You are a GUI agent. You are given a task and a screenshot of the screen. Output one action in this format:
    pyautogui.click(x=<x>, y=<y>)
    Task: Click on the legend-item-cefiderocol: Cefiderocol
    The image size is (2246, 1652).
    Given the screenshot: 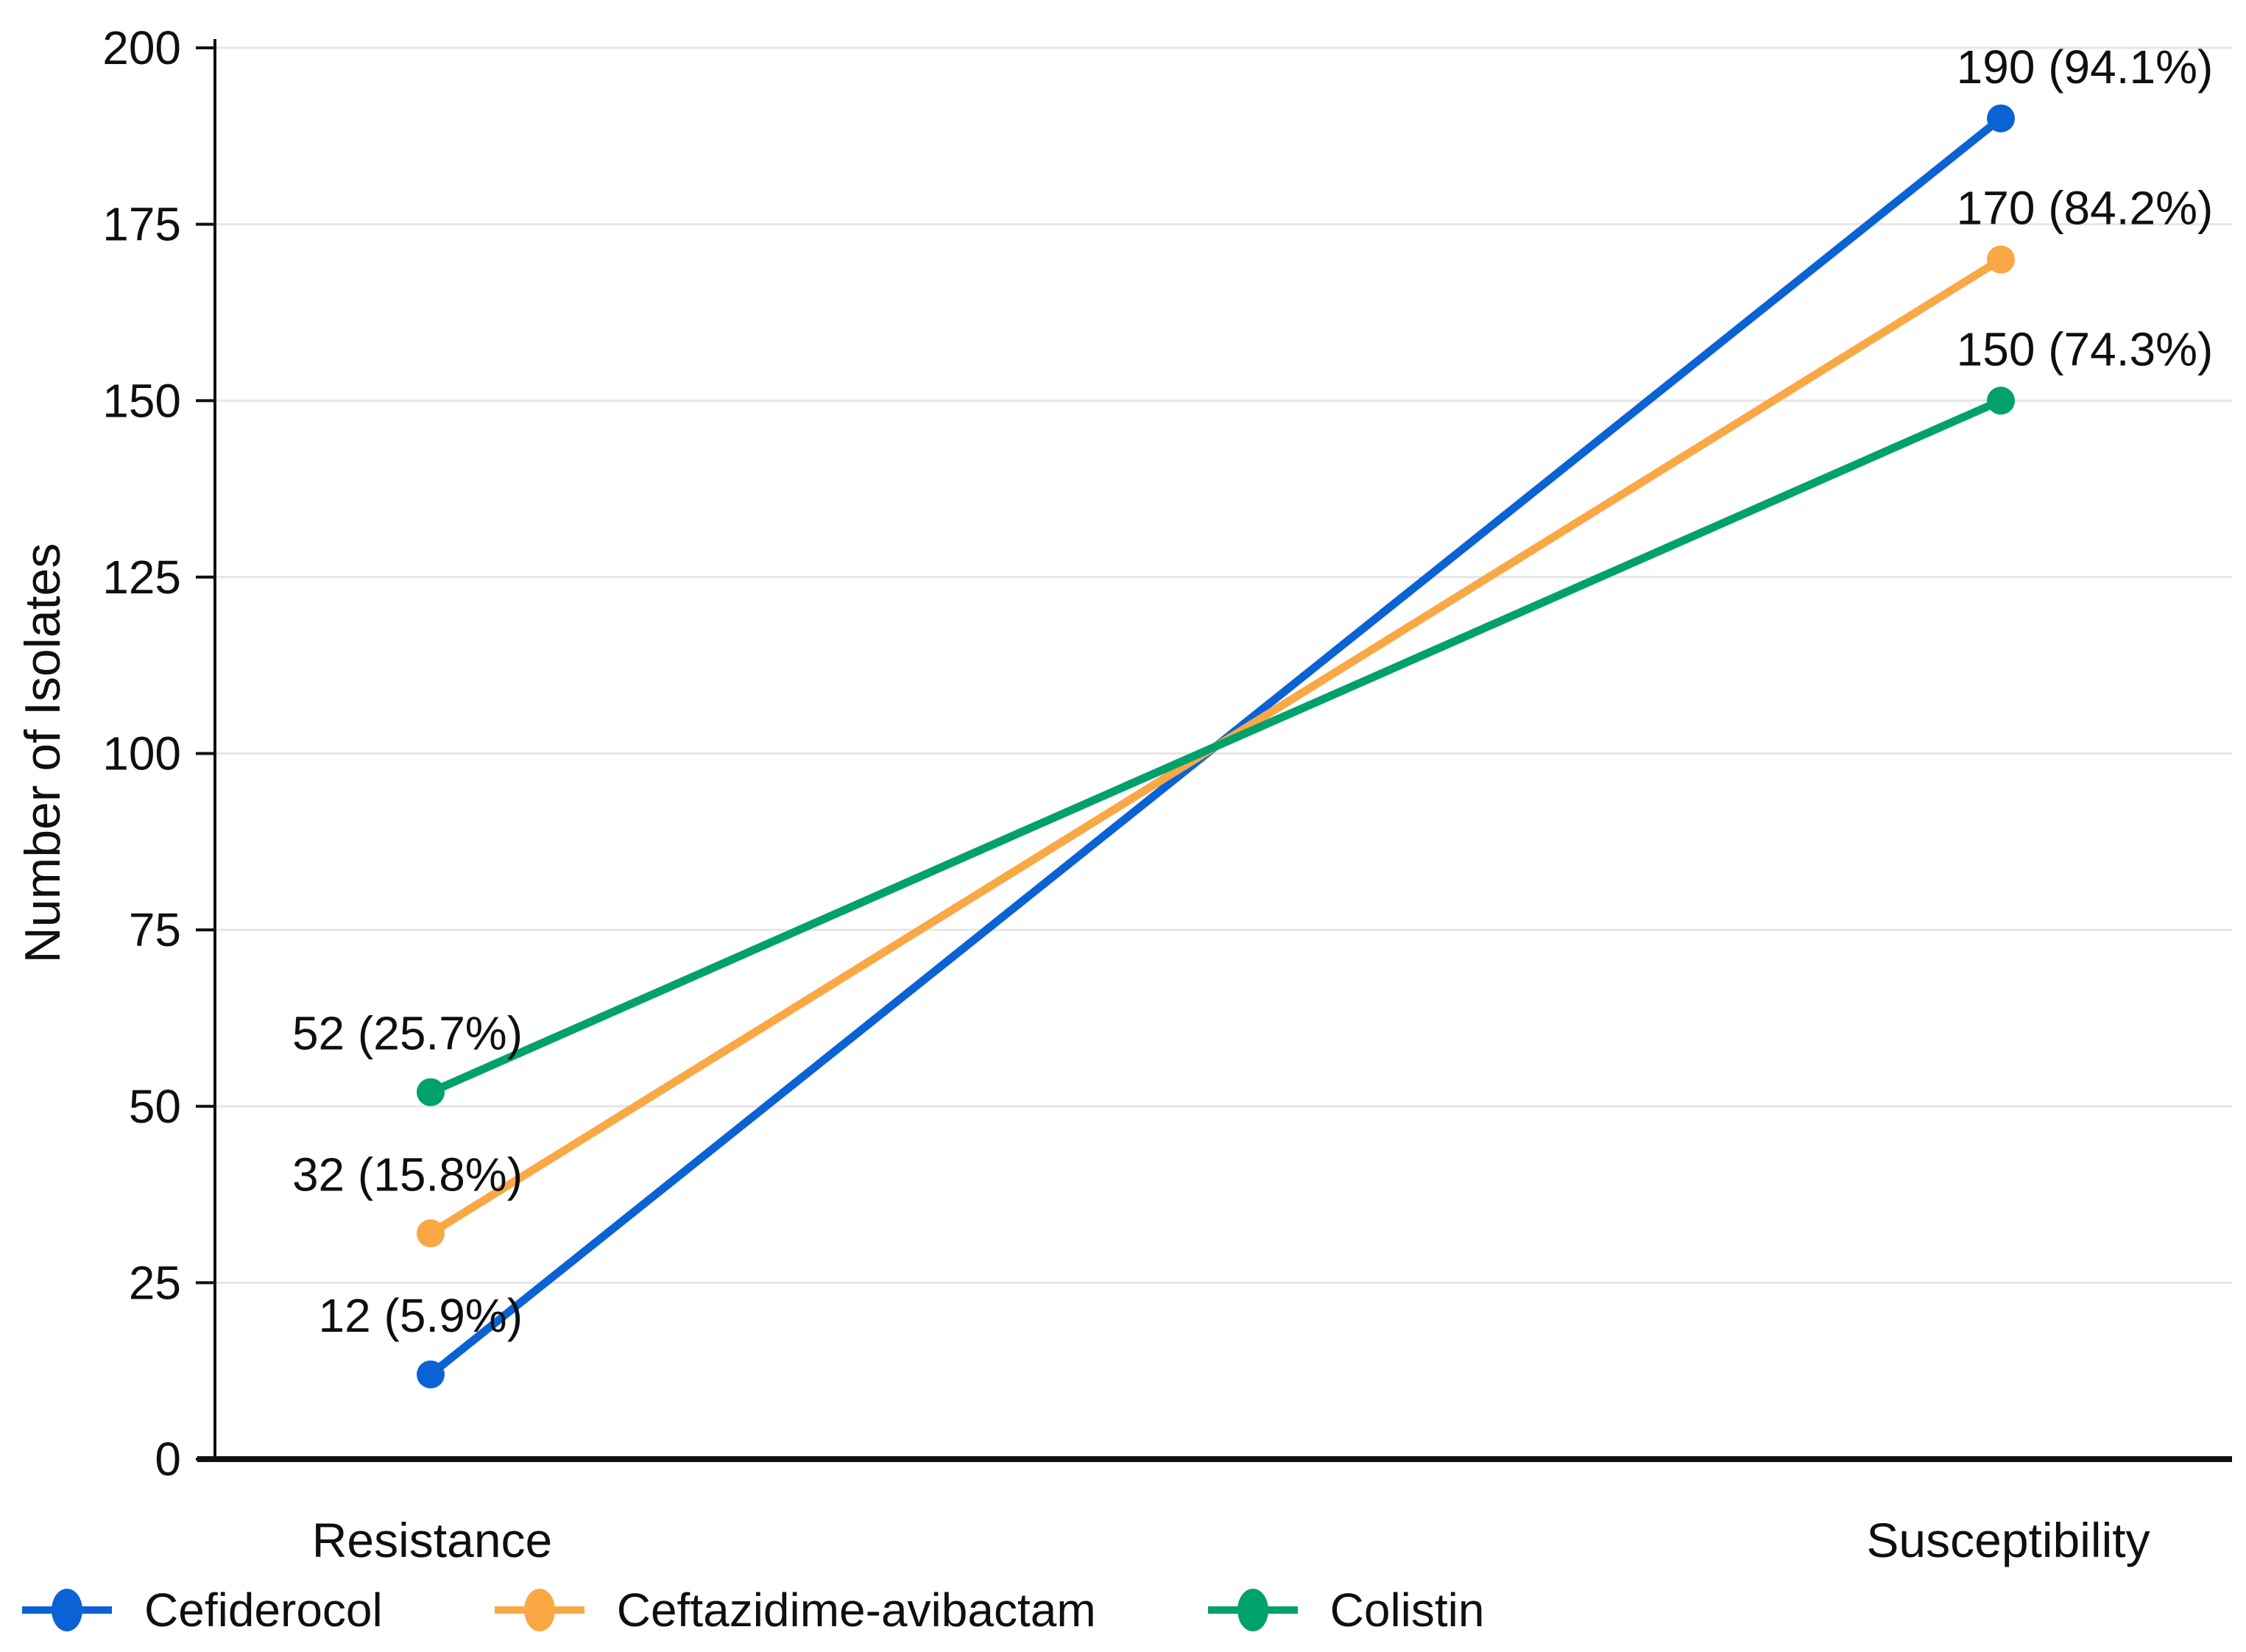 What is the action you would take?
    pyautogui.click(x=202, y=1610)
    